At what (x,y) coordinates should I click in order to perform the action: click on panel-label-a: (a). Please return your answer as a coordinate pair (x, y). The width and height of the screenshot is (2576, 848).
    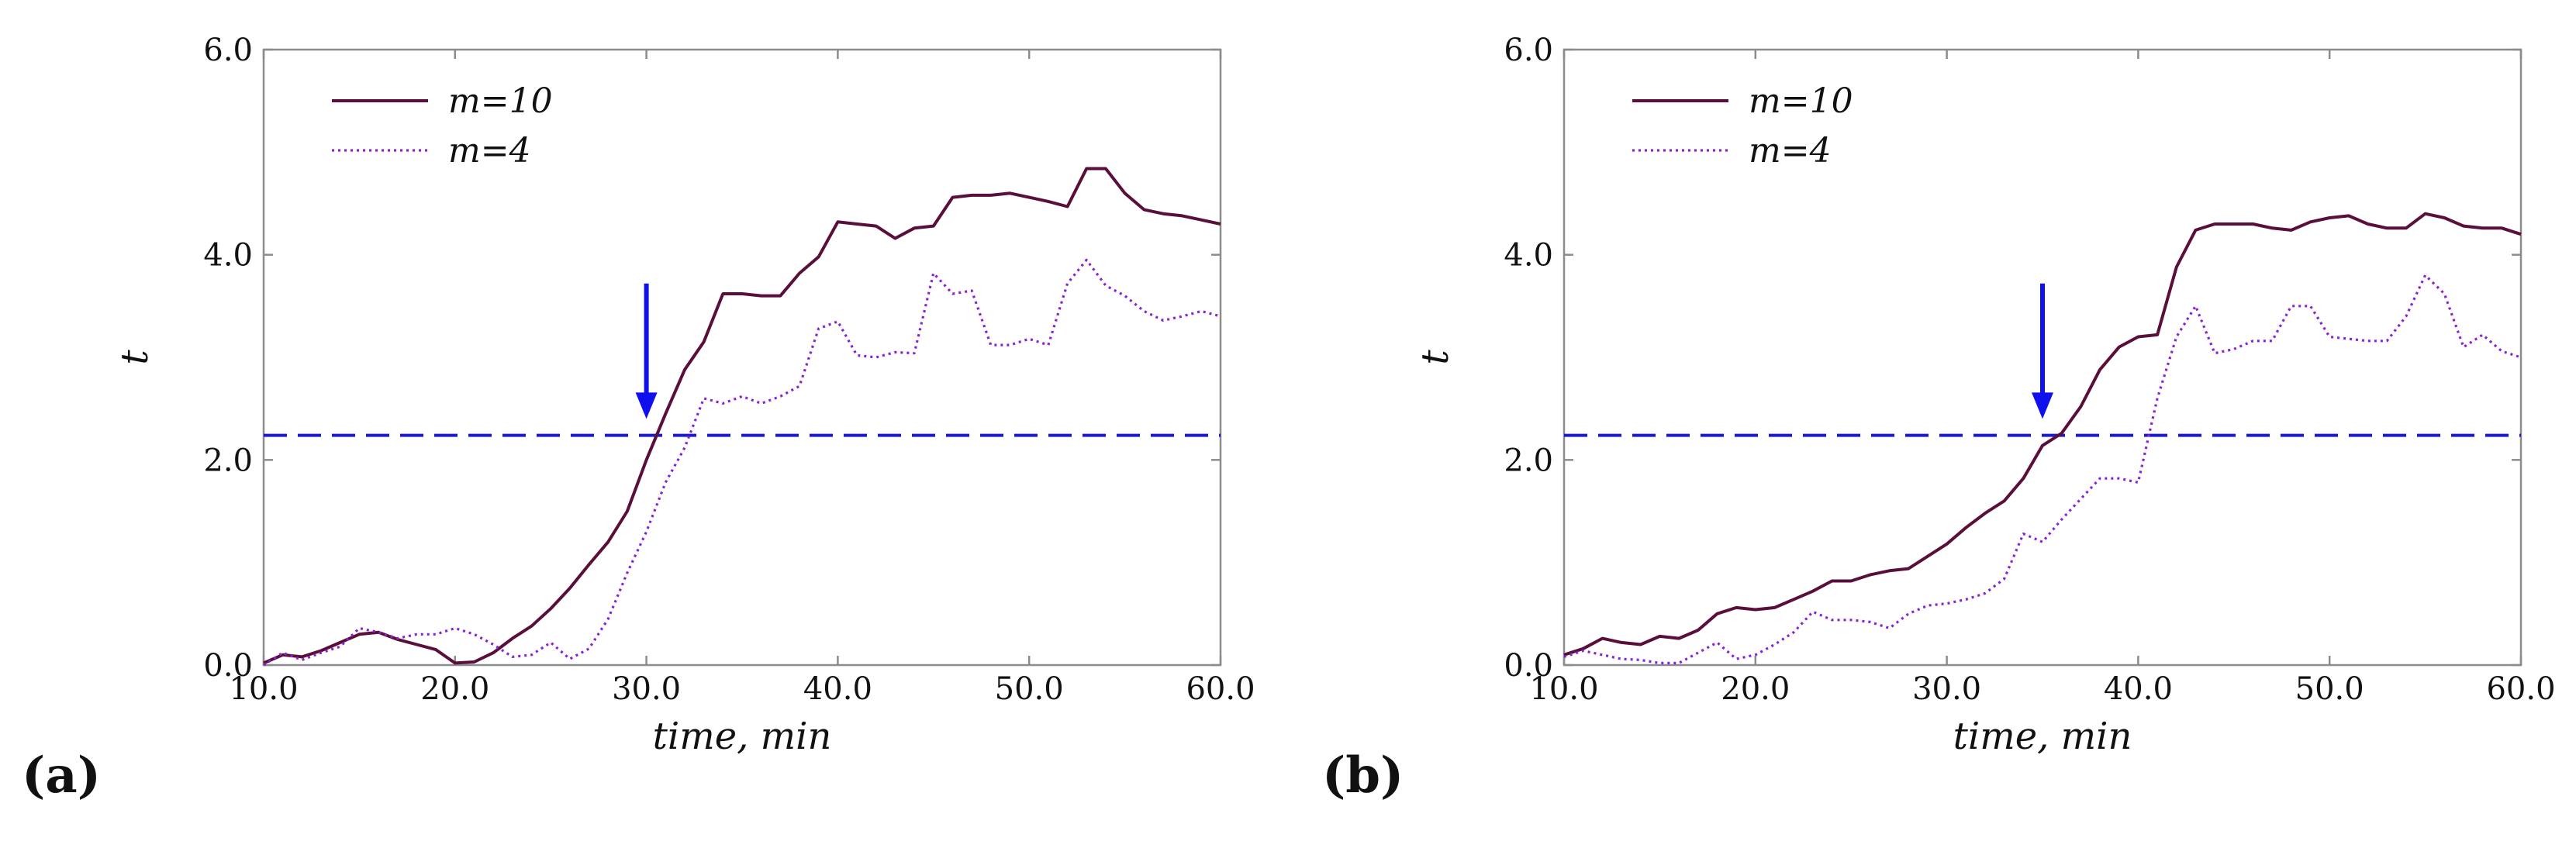
    Looking at the image, I should click on (62, 775).